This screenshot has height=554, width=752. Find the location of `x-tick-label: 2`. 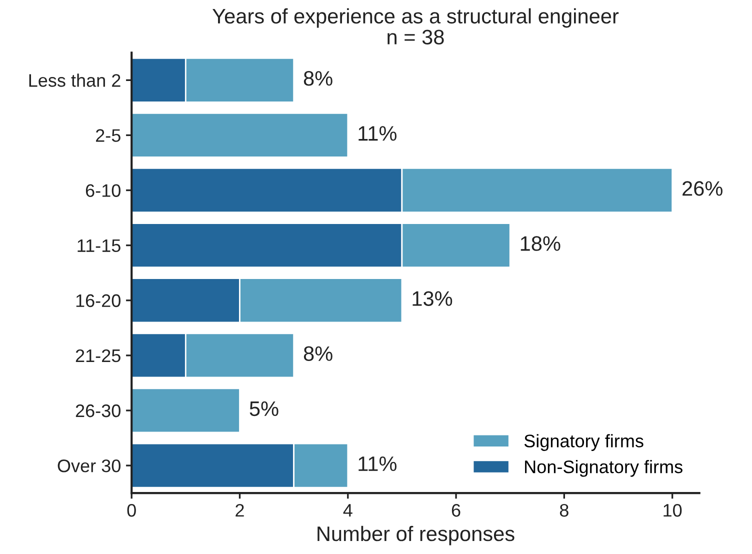

x-tick-label: 2 is located at coordinates (240, 510).